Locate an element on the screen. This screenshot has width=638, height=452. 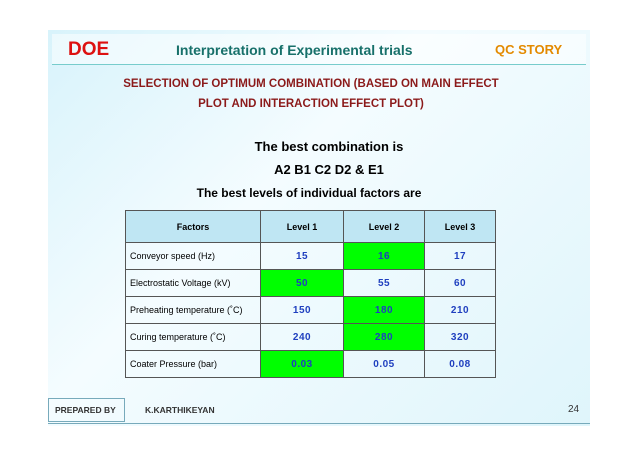
level-cell: 60 is located at coordinates (460, 283).